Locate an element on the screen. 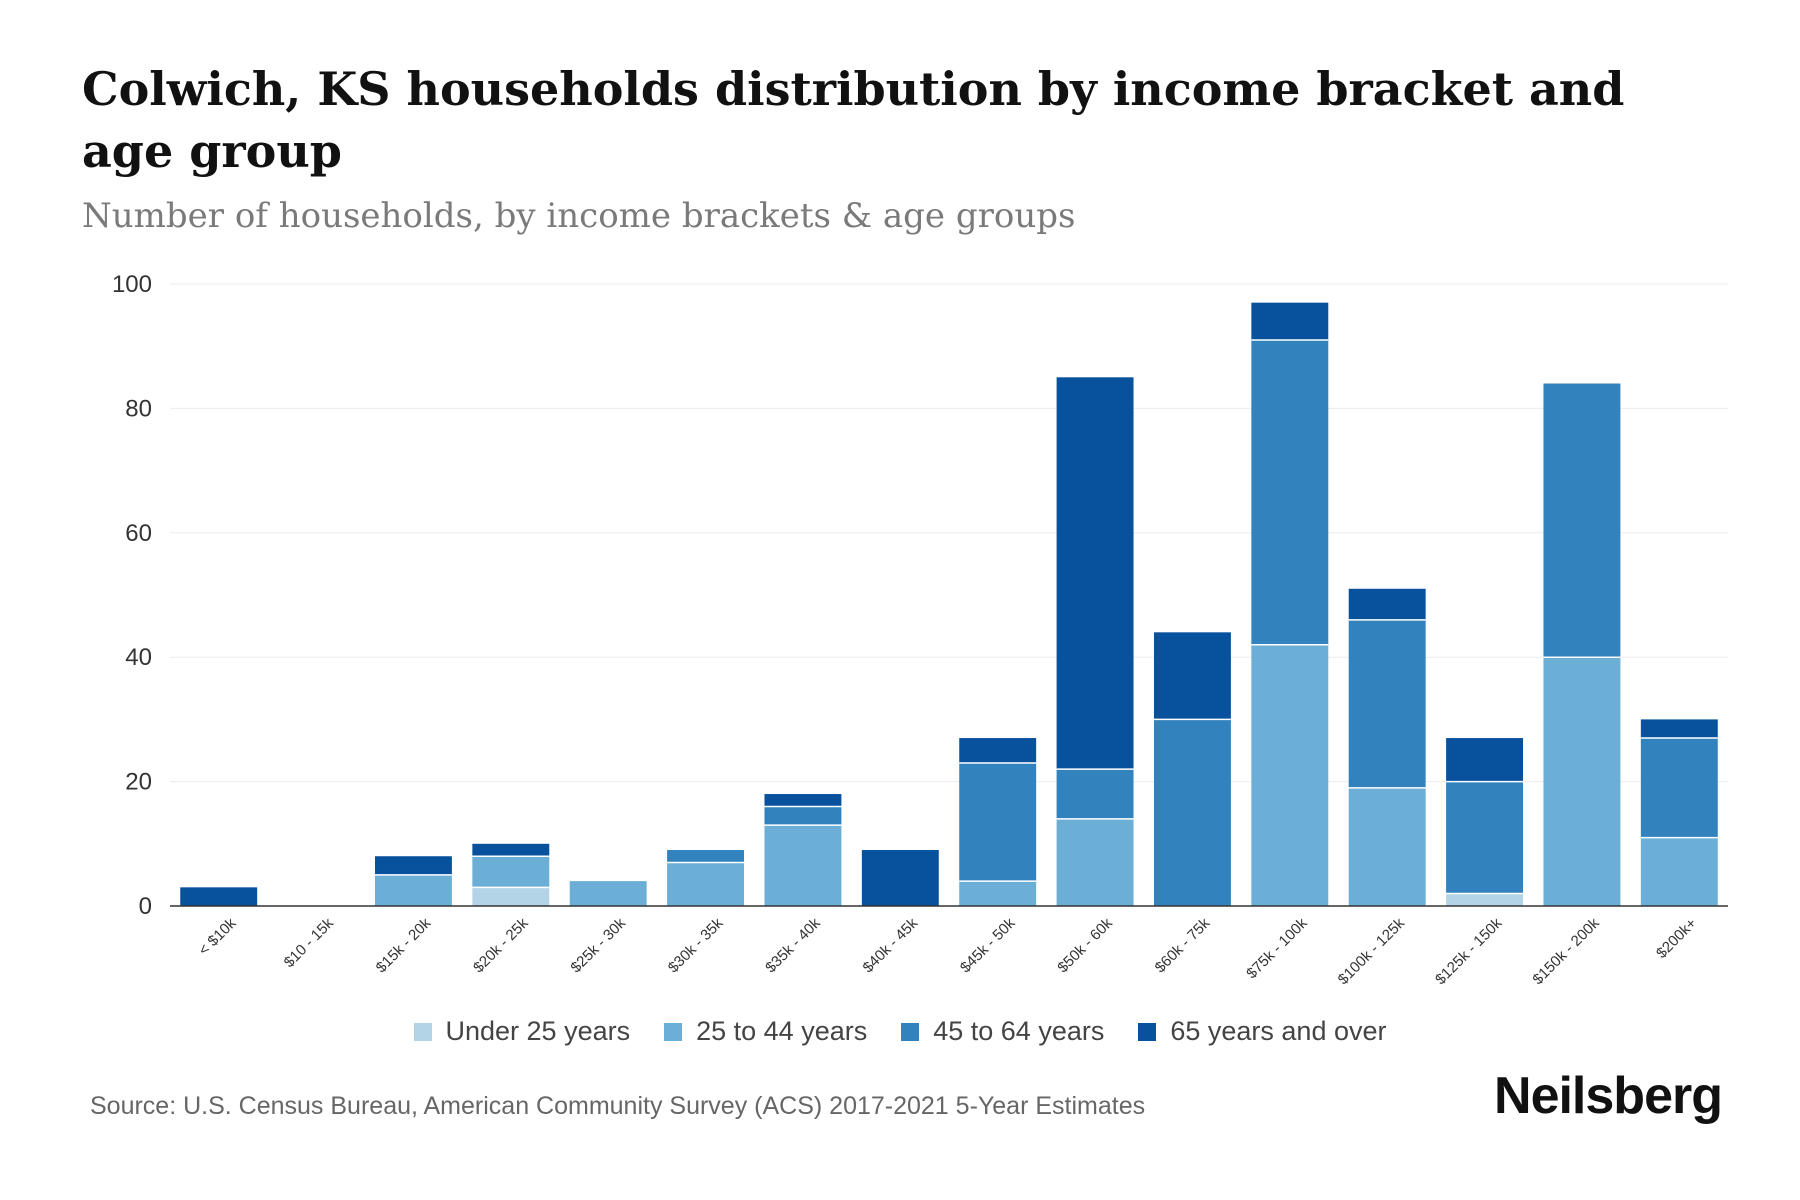 The width and height of the screenshot is (1800, 1200). x-tick-label: $125k - 150k is located at coordinates (1469, 951).